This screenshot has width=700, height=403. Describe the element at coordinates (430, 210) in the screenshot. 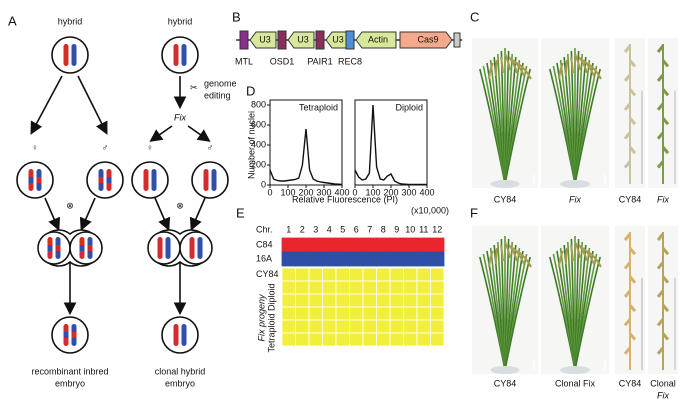

I see `x-axis-unit: (x10,000)` at that location.